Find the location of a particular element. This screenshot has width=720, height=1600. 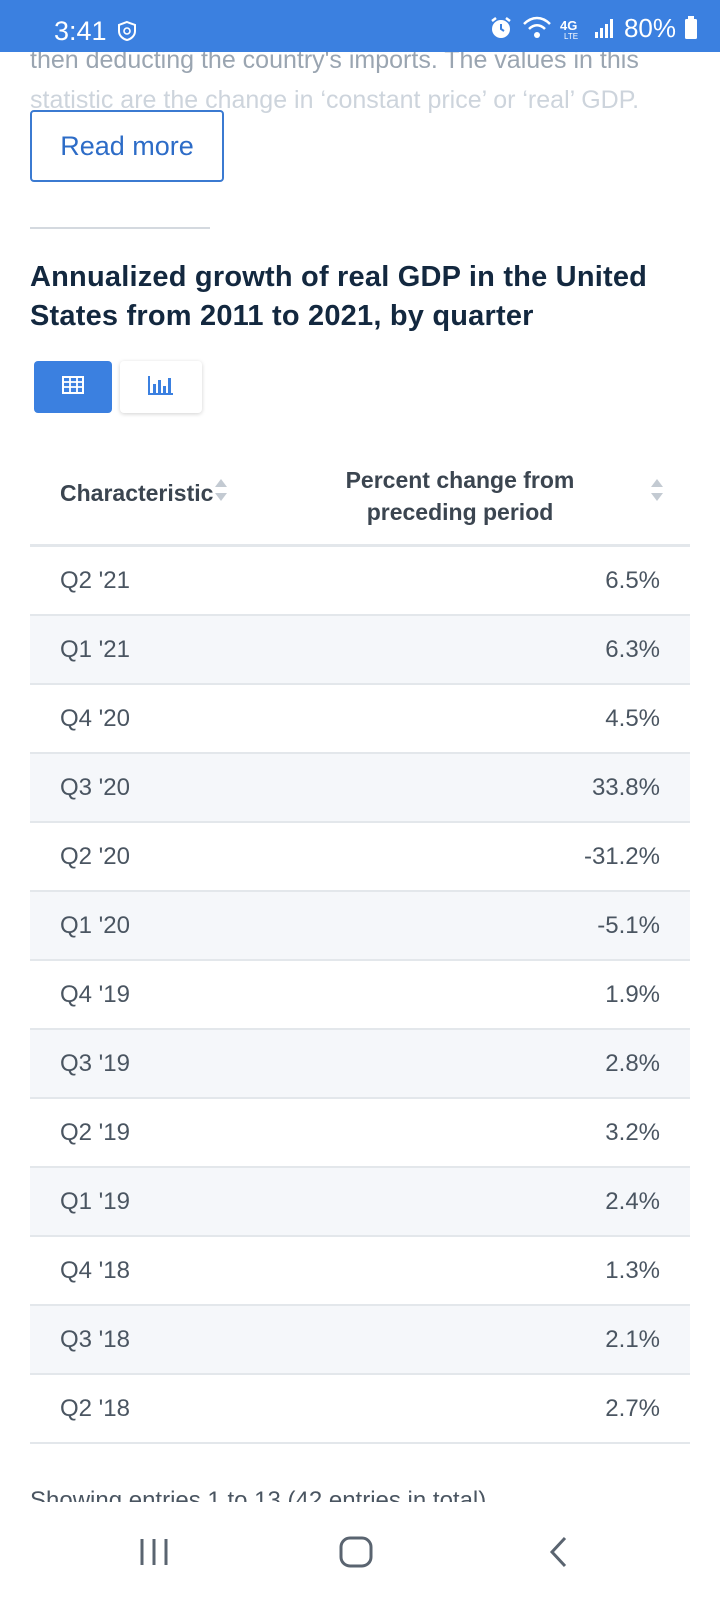

status-icons: 4G LTE 80% is located at coordinates (593, 27).